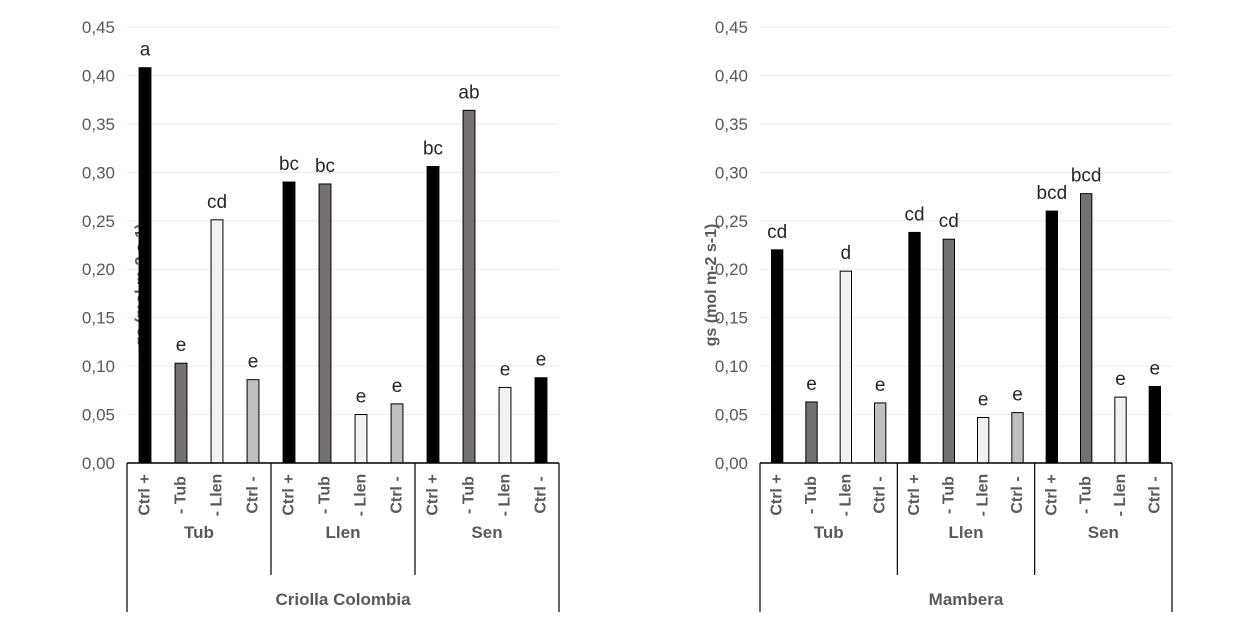  I want to click on y-axis-label: gs (mol m-2 s-1), so click(711, 285).